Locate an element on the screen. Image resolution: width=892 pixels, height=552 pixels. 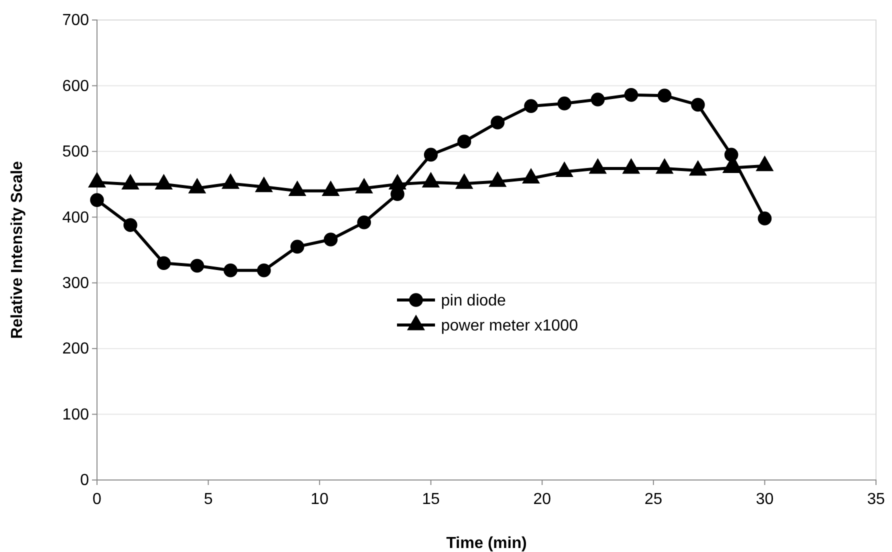
x-tick-label: 10 is located at coordinates (319, 499).